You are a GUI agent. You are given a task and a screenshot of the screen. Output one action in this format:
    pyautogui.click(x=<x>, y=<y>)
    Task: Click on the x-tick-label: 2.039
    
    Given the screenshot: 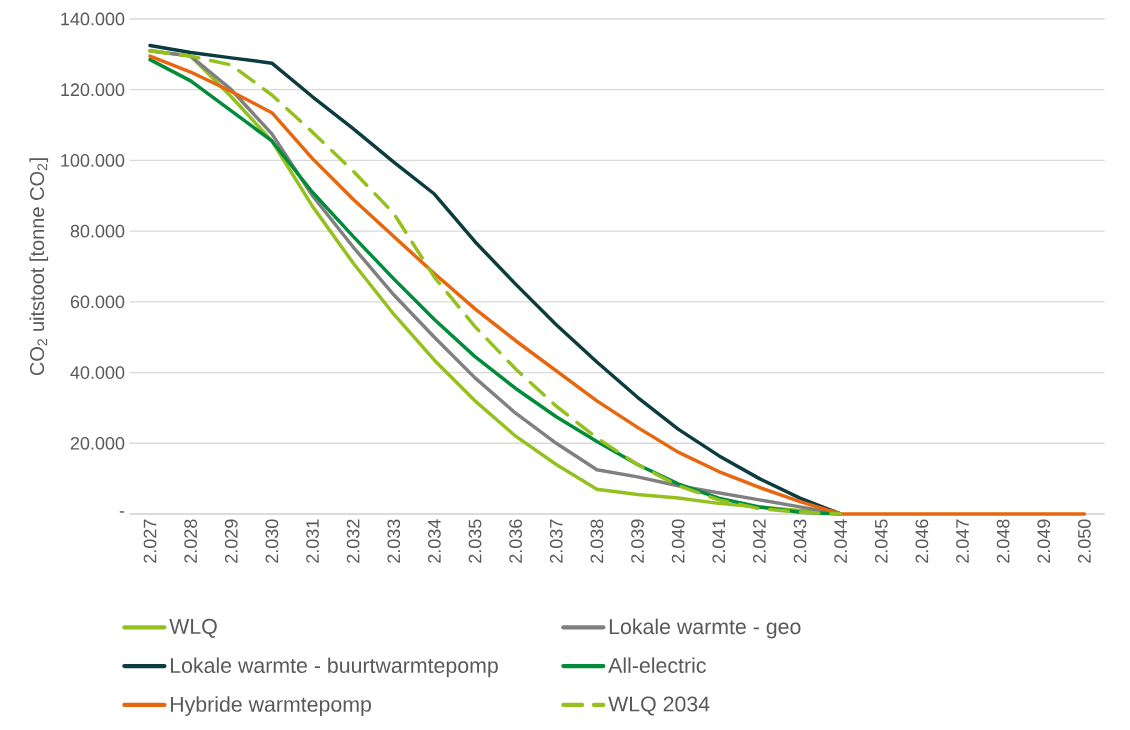 What is the action you would take?
    pyautogui.click(x=637, y=541)
    